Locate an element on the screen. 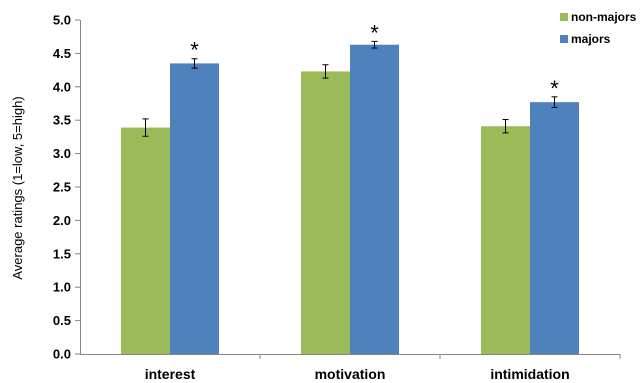 The width and height of the screenshot is (641, 383). legend: non-majors majors is located at coordinates (598, 28).